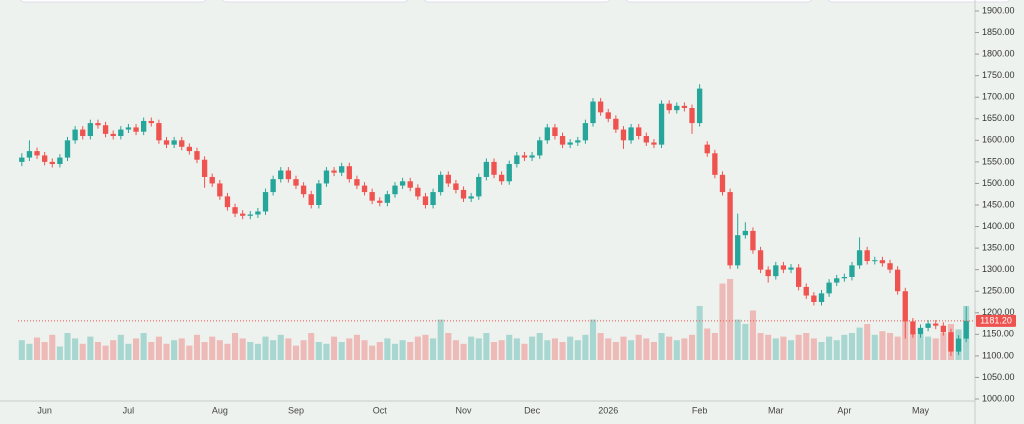 This screenshot has height=424, width=1024. I want to click on x-tick-label: Aug, so click(220, 410).